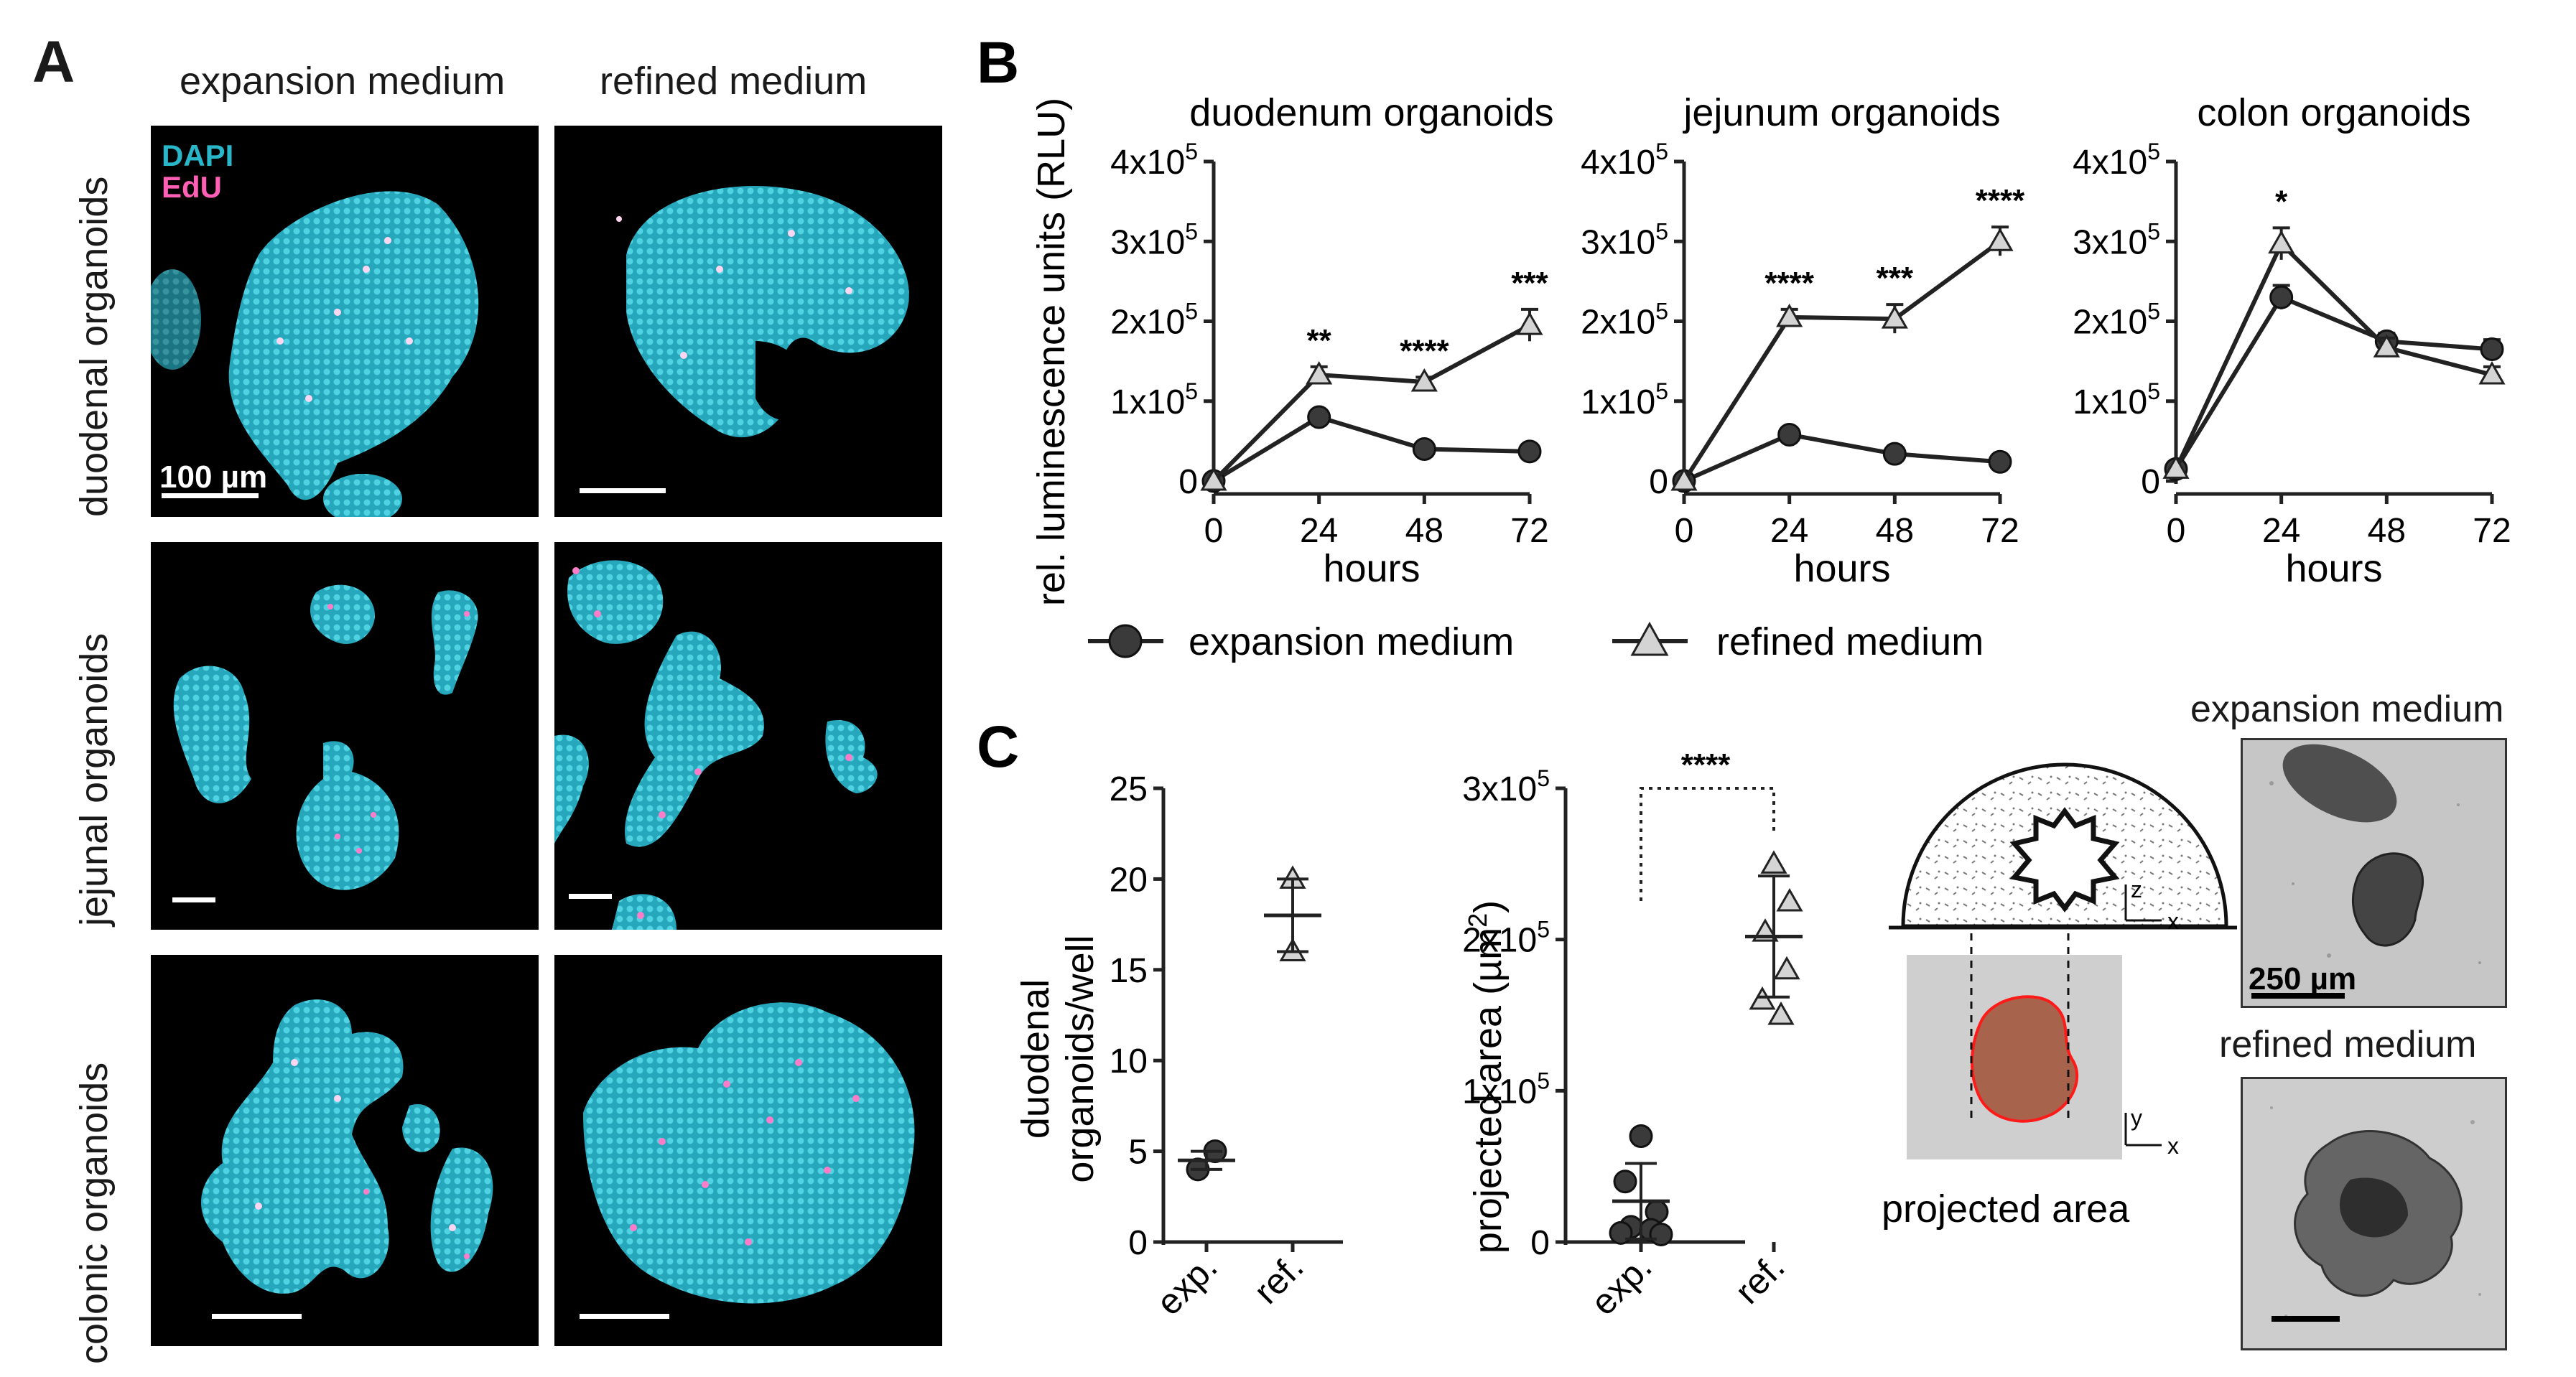 The width and height of the screenshot is (2576, 1377). What do you see at coordinates (2333, 112) in the screenshot?
I see `chart-title: colon organoids` at bounding box center [2333, 112].